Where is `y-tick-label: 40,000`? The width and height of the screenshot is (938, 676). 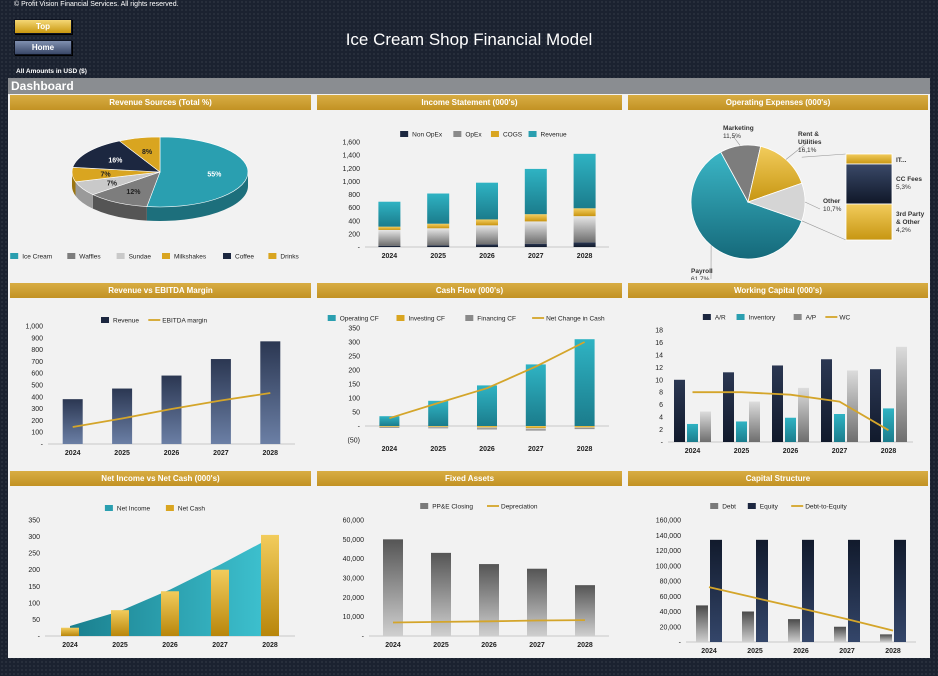 y-tick-label: 40,000 is located at coordinates (671, 612).